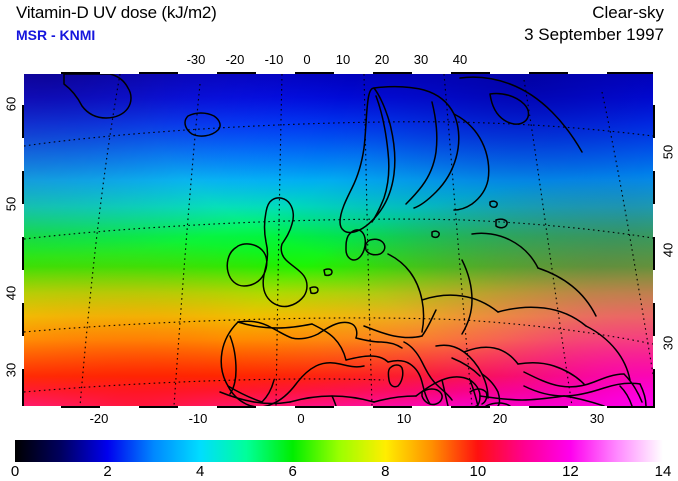 The height and width of the screenshot is (481, 678). What do you see at coordinates (11, 204) in the screenshot?
I see `left-axis-tick-1: 50` at bounding box center [11, 204].